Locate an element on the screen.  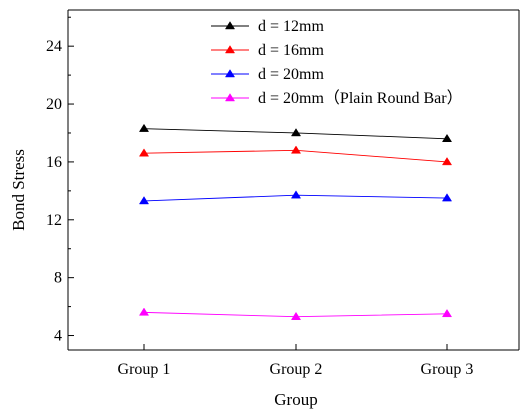
legend-label: d = 12mm is located at coordinates (291, 26).